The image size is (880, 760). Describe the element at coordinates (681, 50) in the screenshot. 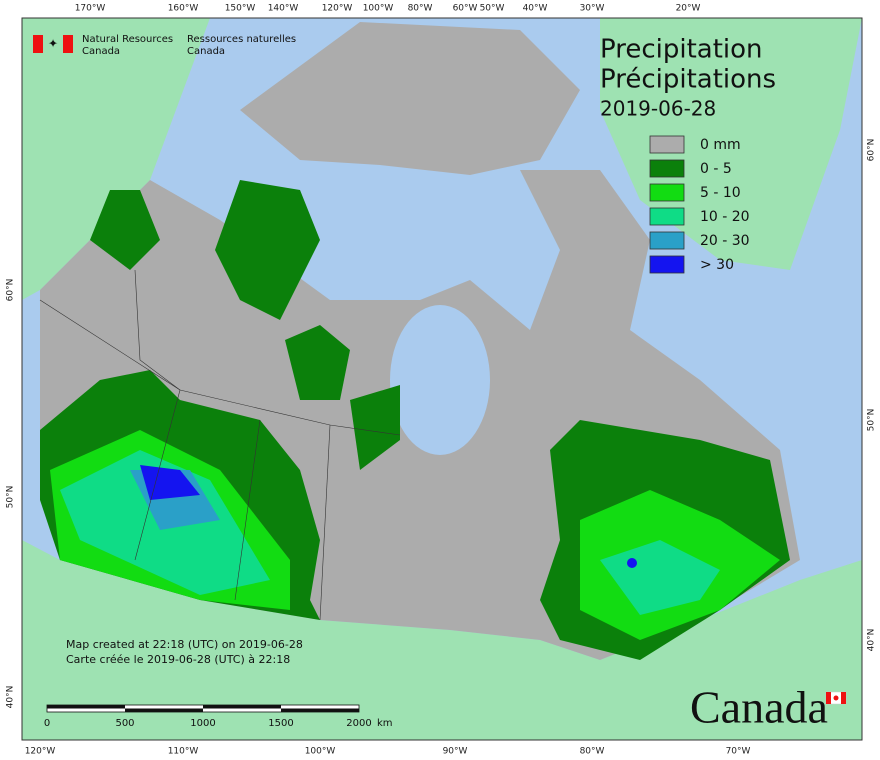

I see `title-en: Precipitation` at that location.